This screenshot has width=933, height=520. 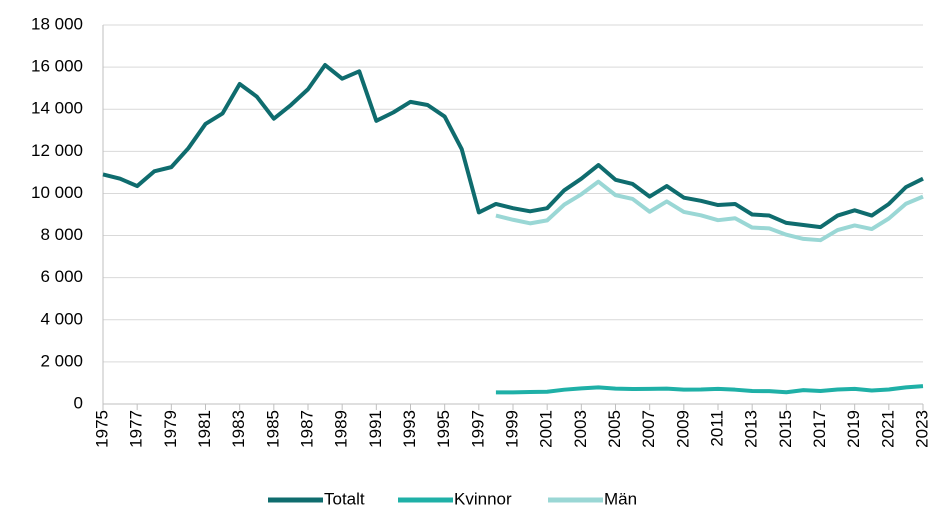 What do you see at coordinates (580, 429) in the screenshot?
I see `x-tick-label: 2003` at bounding box center [580, 429].